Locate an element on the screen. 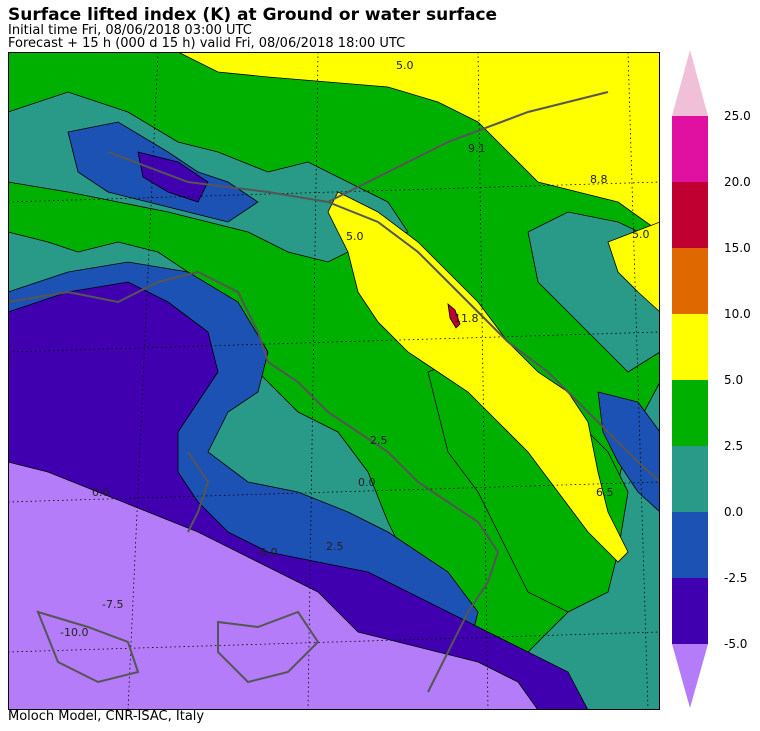  legend-swatch-2.5-5 is located at coordinates (690, 413).